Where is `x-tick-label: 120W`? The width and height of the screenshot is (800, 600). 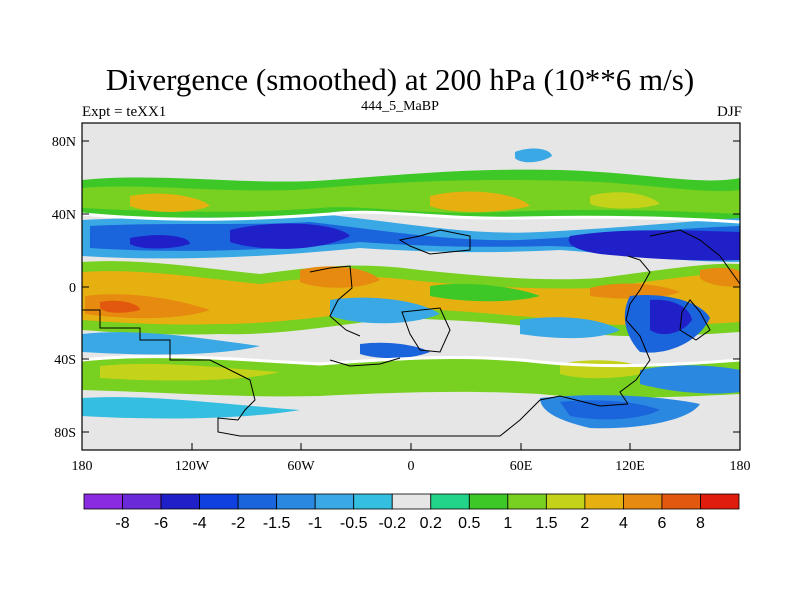 x-tick-label: 120W is located at coordinates (192, 466).